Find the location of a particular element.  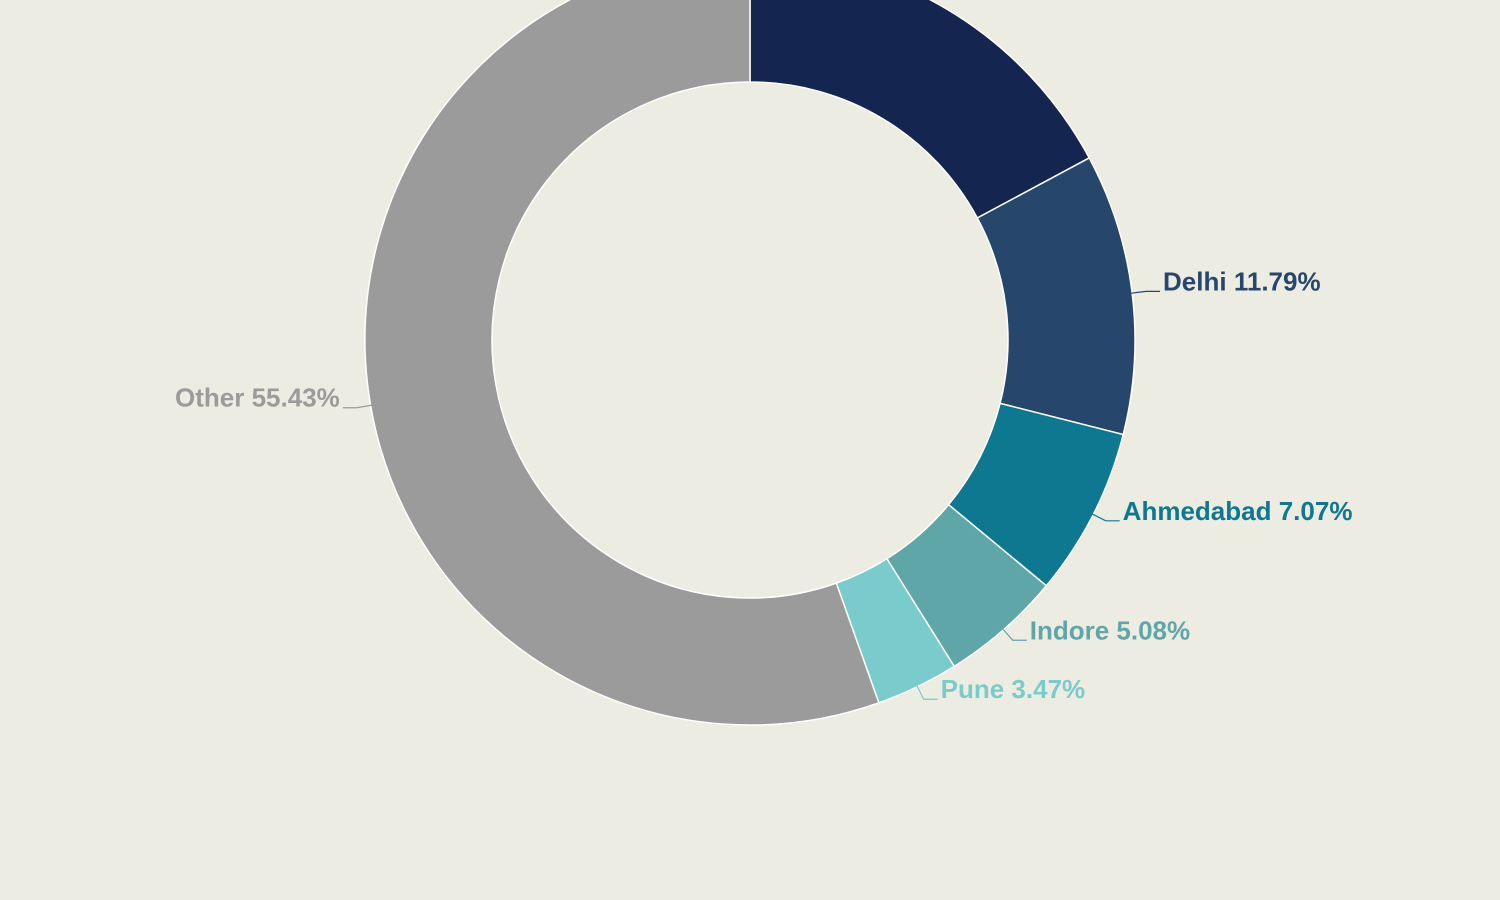

label-value: 55.43% is located at coordinates (296, 398).